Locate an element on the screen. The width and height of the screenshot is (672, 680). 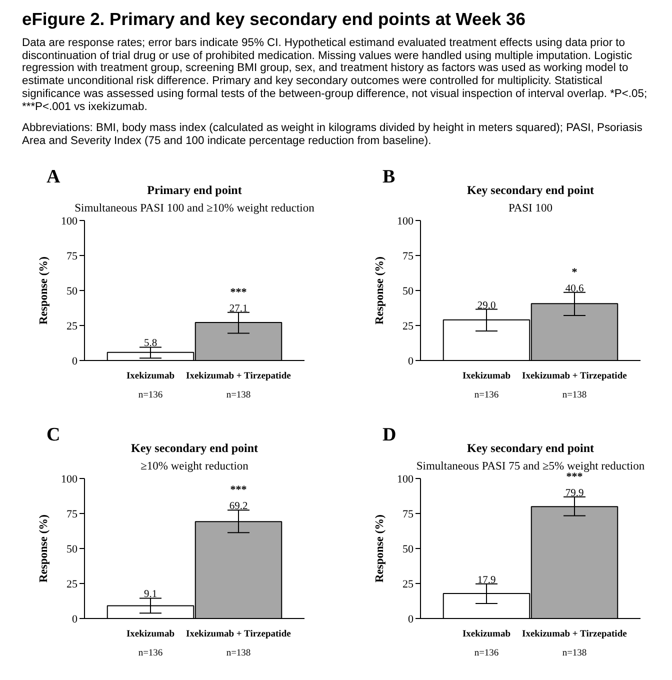
text: A is located at coordinates (53, 177).